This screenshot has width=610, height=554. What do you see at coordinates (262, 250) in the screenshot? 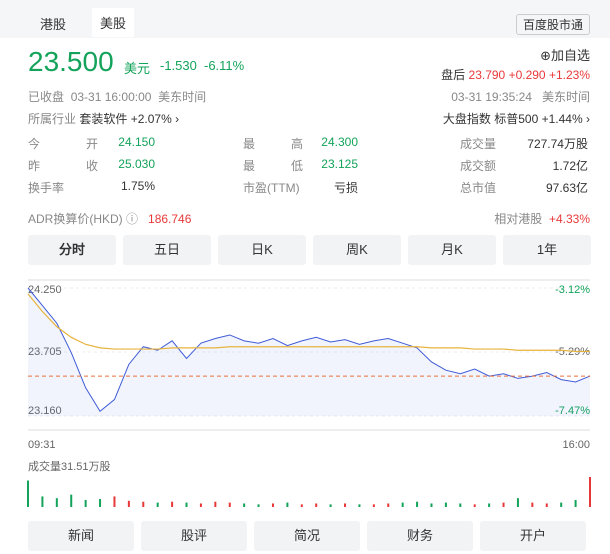
I see `period-tab: 日K` at bounding box center [262, 250].